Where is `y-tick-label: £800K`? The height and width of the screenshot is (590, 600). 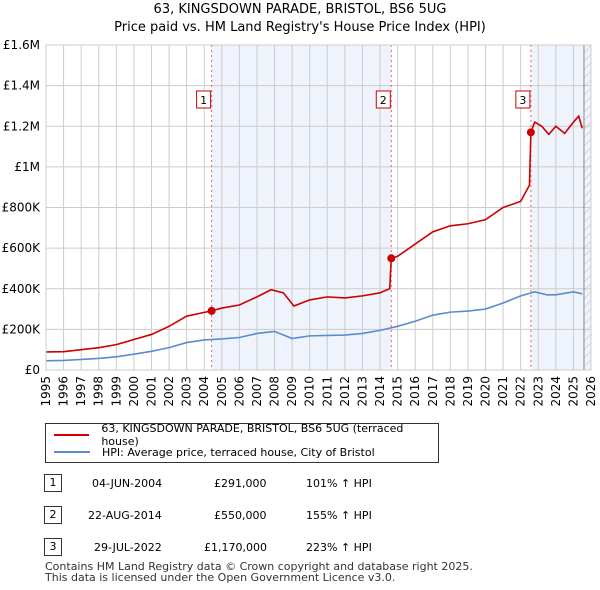 y-tick-label: £800K is located at coordinates (22, 208).